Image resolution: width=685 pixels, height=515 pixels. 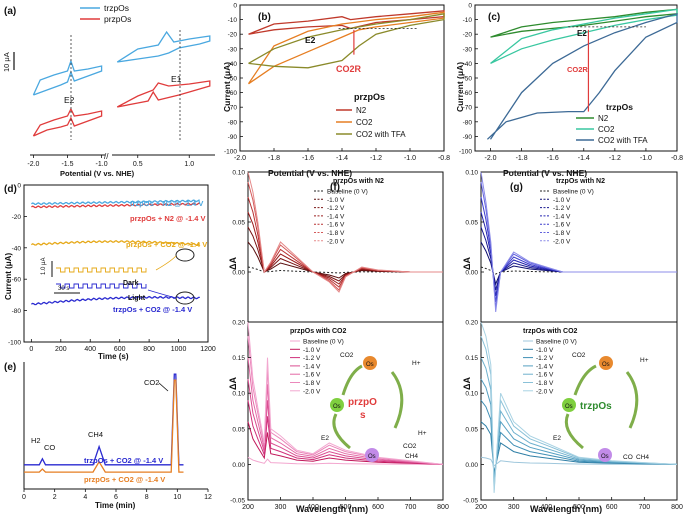 What do you see at coordinates (117, 495) in the screenshot?
I see `plot-e-ticks: 0 2 4 6 8 10 12` at bounding box center [117, 495].